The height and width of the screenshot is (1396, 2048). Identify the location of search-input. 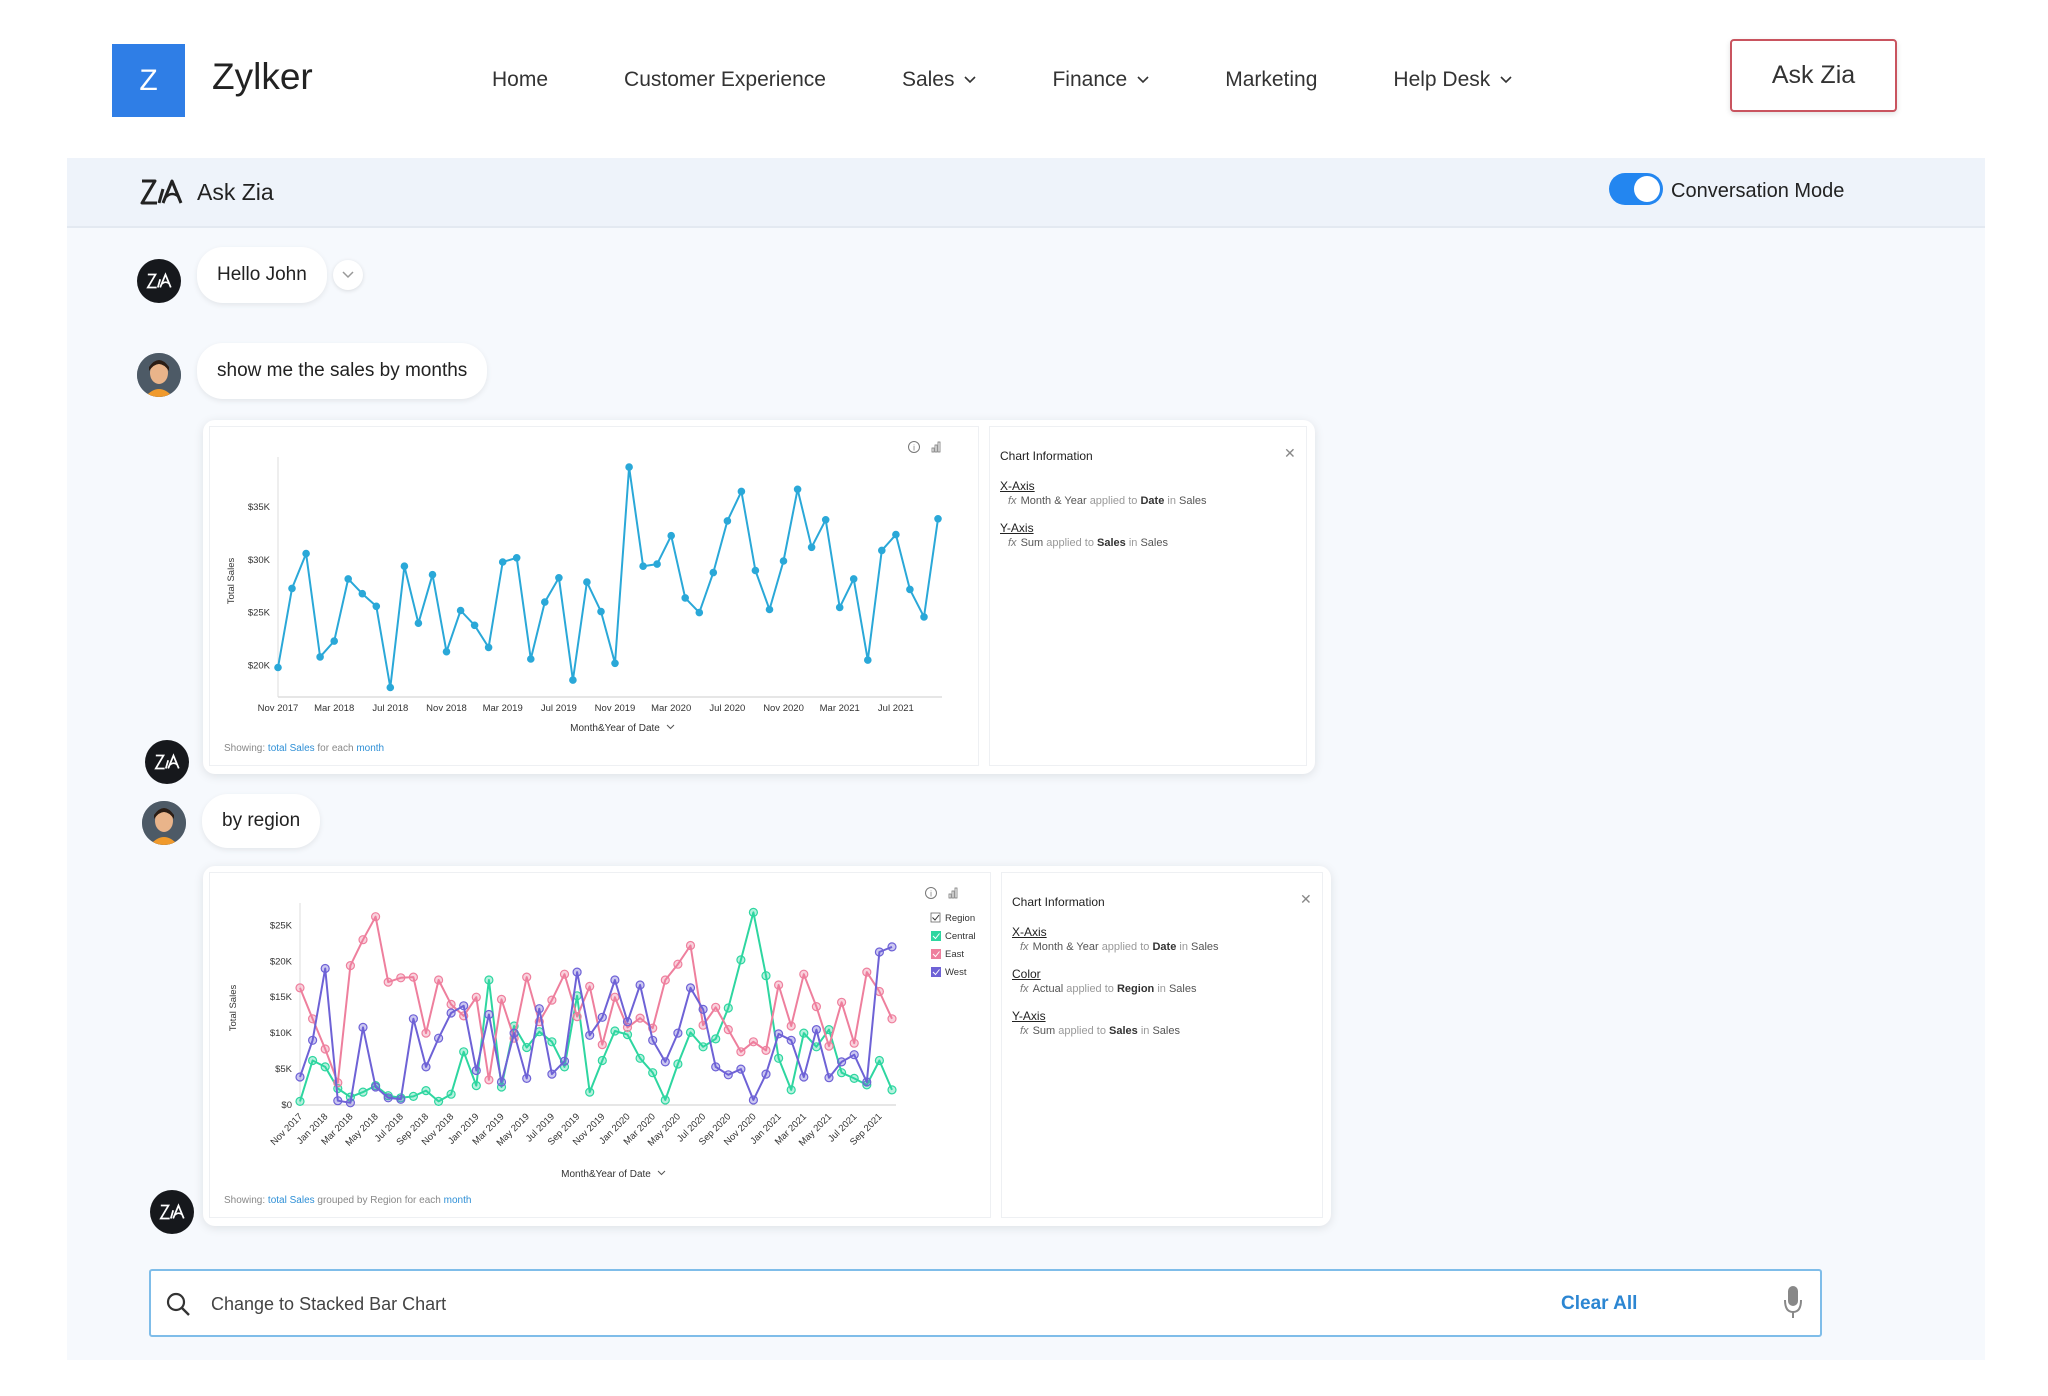
(861, 1304).